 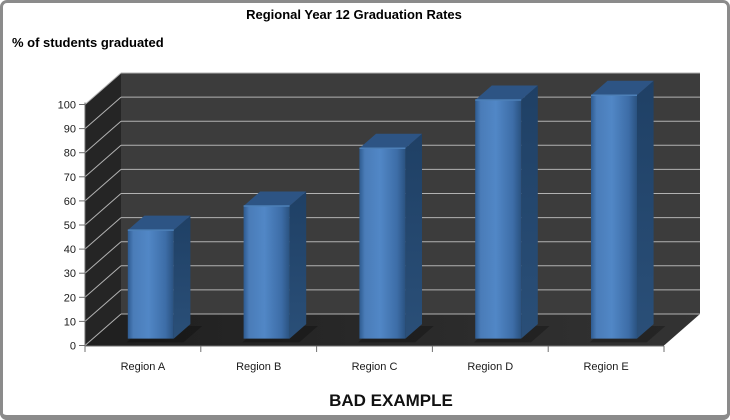 I want to click on y-tick-label-0: 0, so click(x=73, y=347).